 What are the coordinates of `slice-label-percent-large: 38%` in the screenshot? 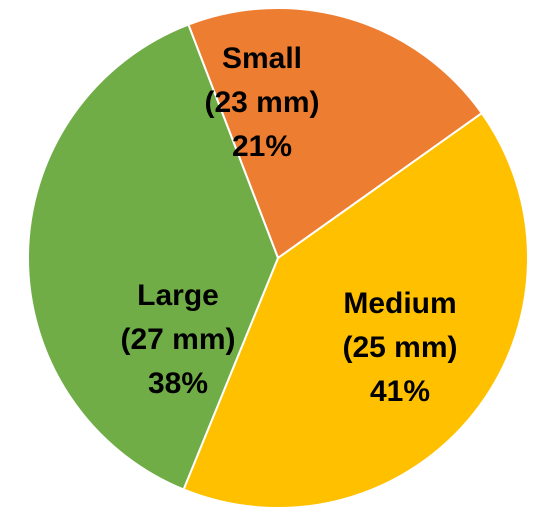 It's located at (178, 383).